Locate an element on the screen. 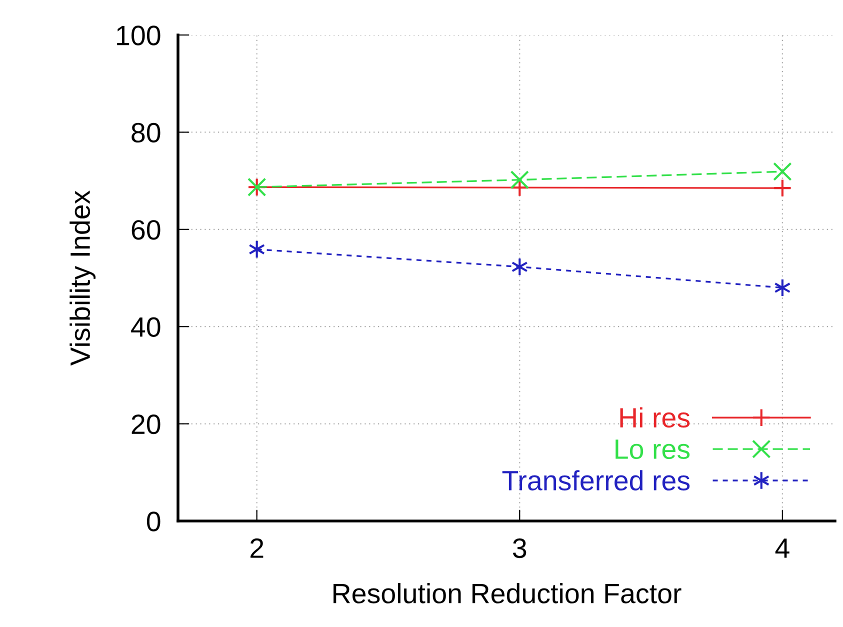 The width and height of the screenshot is (843, 627). y-axis-title: Visibility Index is located at coordinates (83, 278).